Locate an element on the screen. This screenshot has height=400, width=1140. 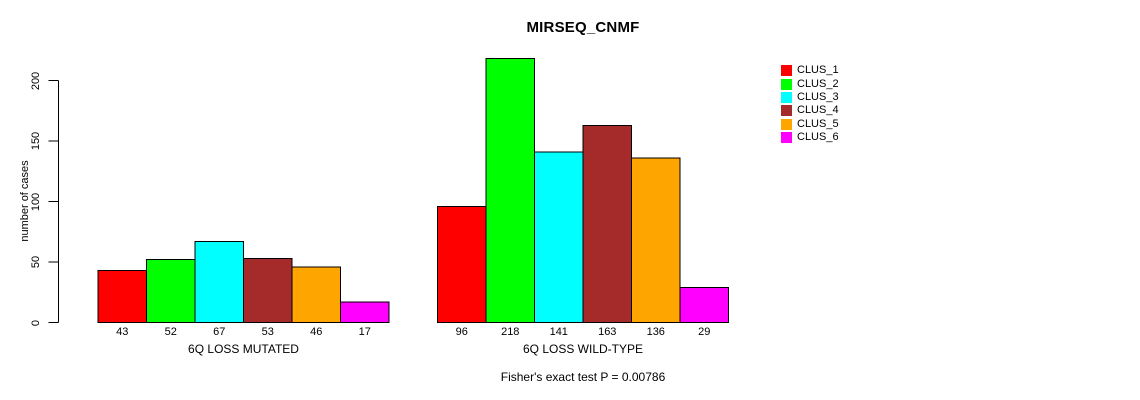
y-axis-tick-label: 150 is located at coordinates (36, 141).